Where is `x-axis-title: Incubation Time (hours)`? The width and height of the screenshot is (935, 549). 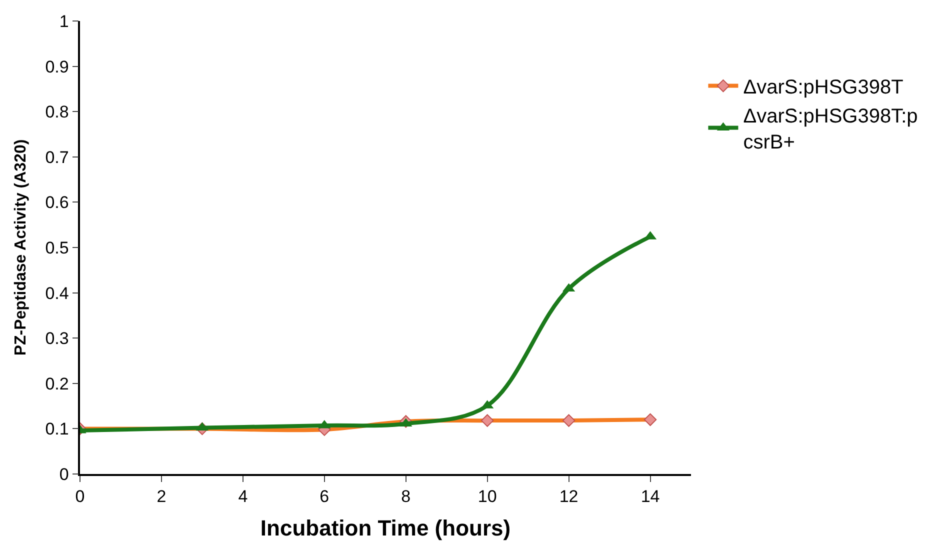
x-axis-title: Incubation Time (hours) is located at coordinates (385, 528).